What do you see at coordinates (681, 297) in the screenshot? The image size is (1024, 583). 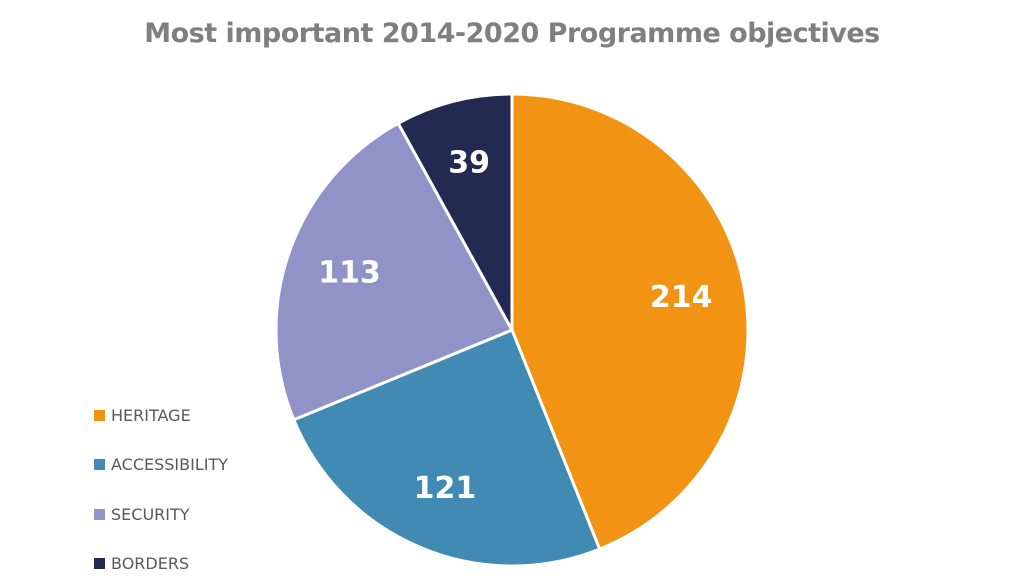 I see `data-label-heritage: 214` at bounding box center [681, 297].